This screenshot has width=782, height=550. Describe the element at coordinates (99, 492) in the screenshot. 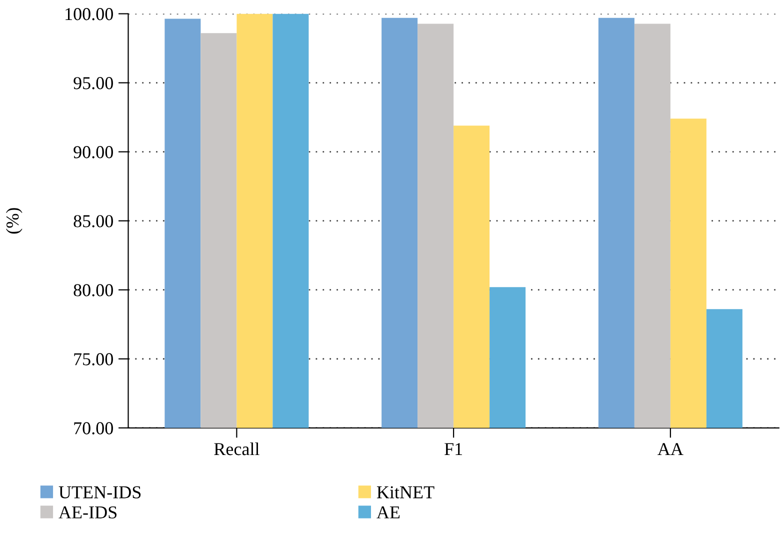

I see `legend-label: UTEN-IDS` at that location.